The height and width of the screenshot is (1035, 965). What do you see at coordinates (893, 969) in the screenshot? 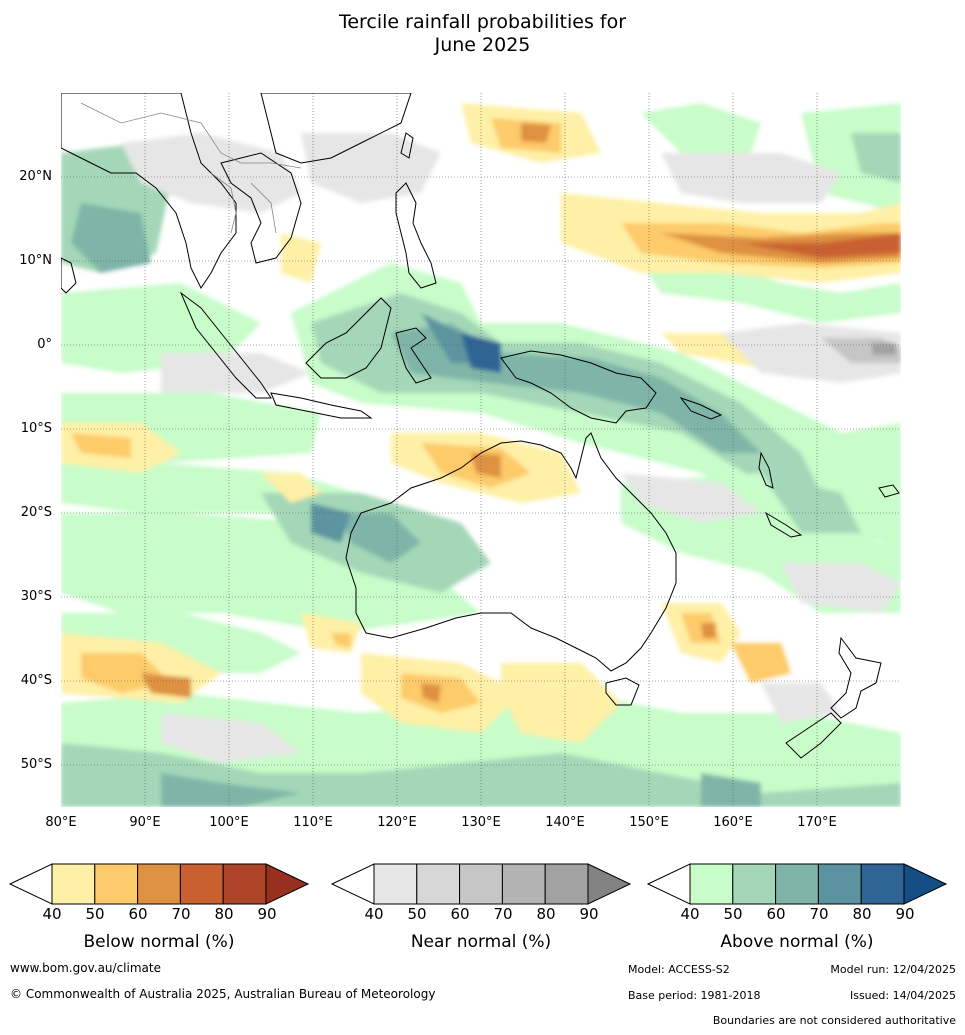
I see `model-run-text: Model run: 12/04/2025` at bounding box center [893, 969].